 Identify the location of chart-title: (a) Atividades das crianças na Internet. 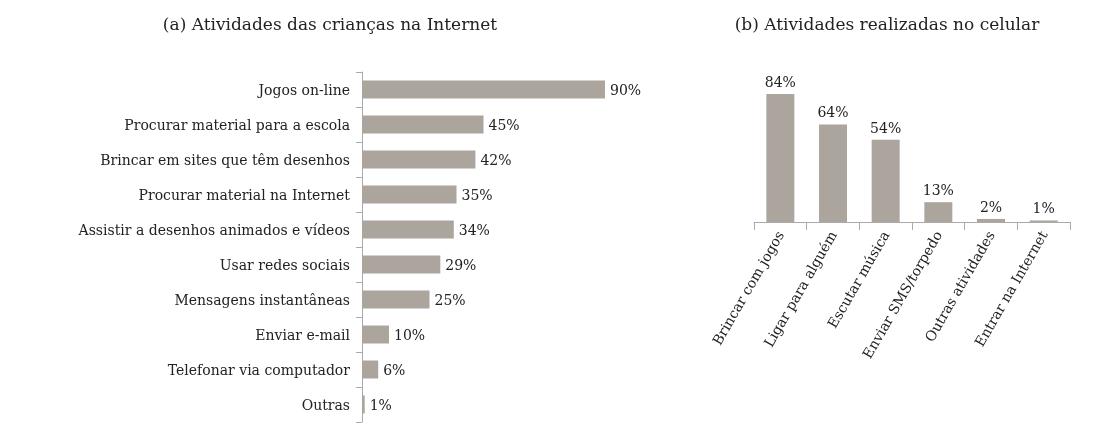
(330, 23).